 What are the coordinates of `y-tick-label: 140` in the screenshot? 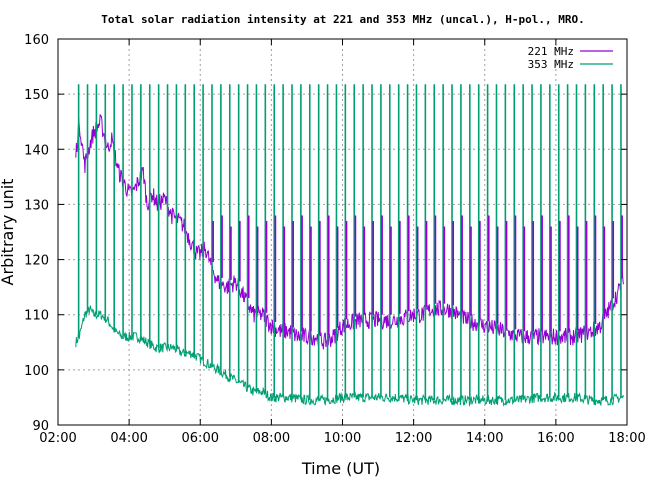 It's located at (36, 150).